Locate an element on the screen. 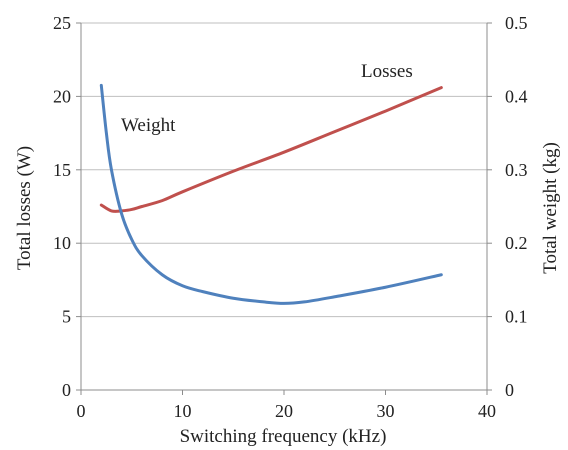 The height and width of the screenshot is (450, 568). y-axis-label-right: Total weight (kg) is located at coordinates (550, 208).